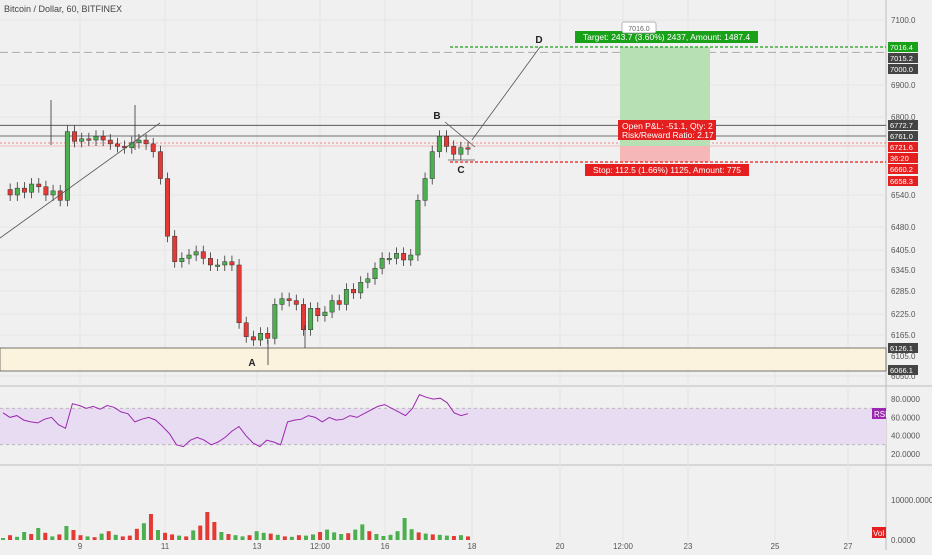  I want to click on top-price-tag-box, so click(639, 27).